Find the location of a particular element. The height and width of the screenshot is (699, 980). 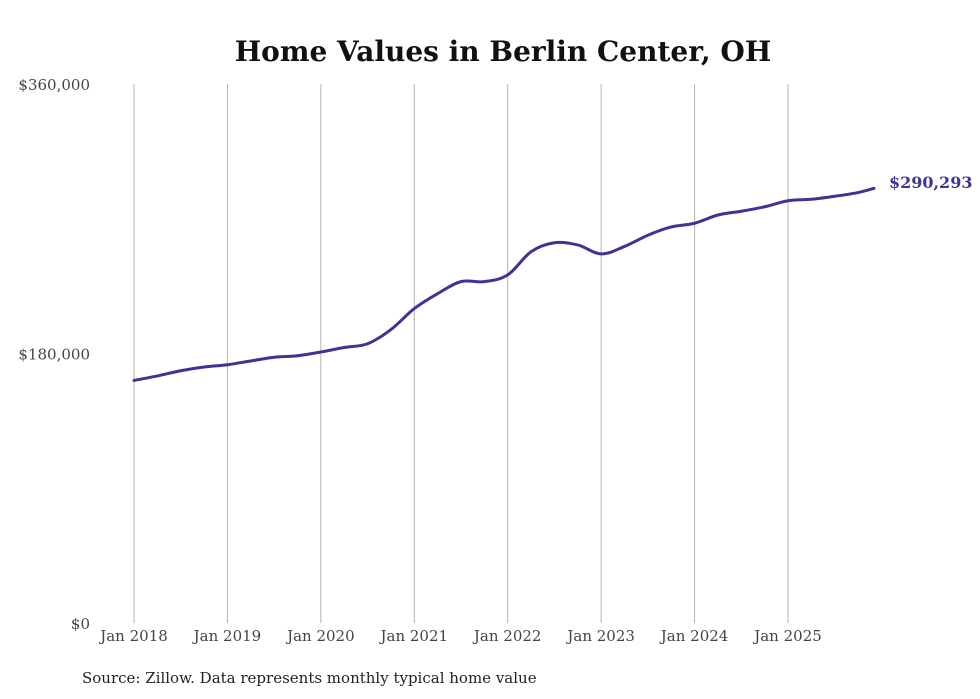

y-tick-label: $0 is located at coordinates (80, 624).